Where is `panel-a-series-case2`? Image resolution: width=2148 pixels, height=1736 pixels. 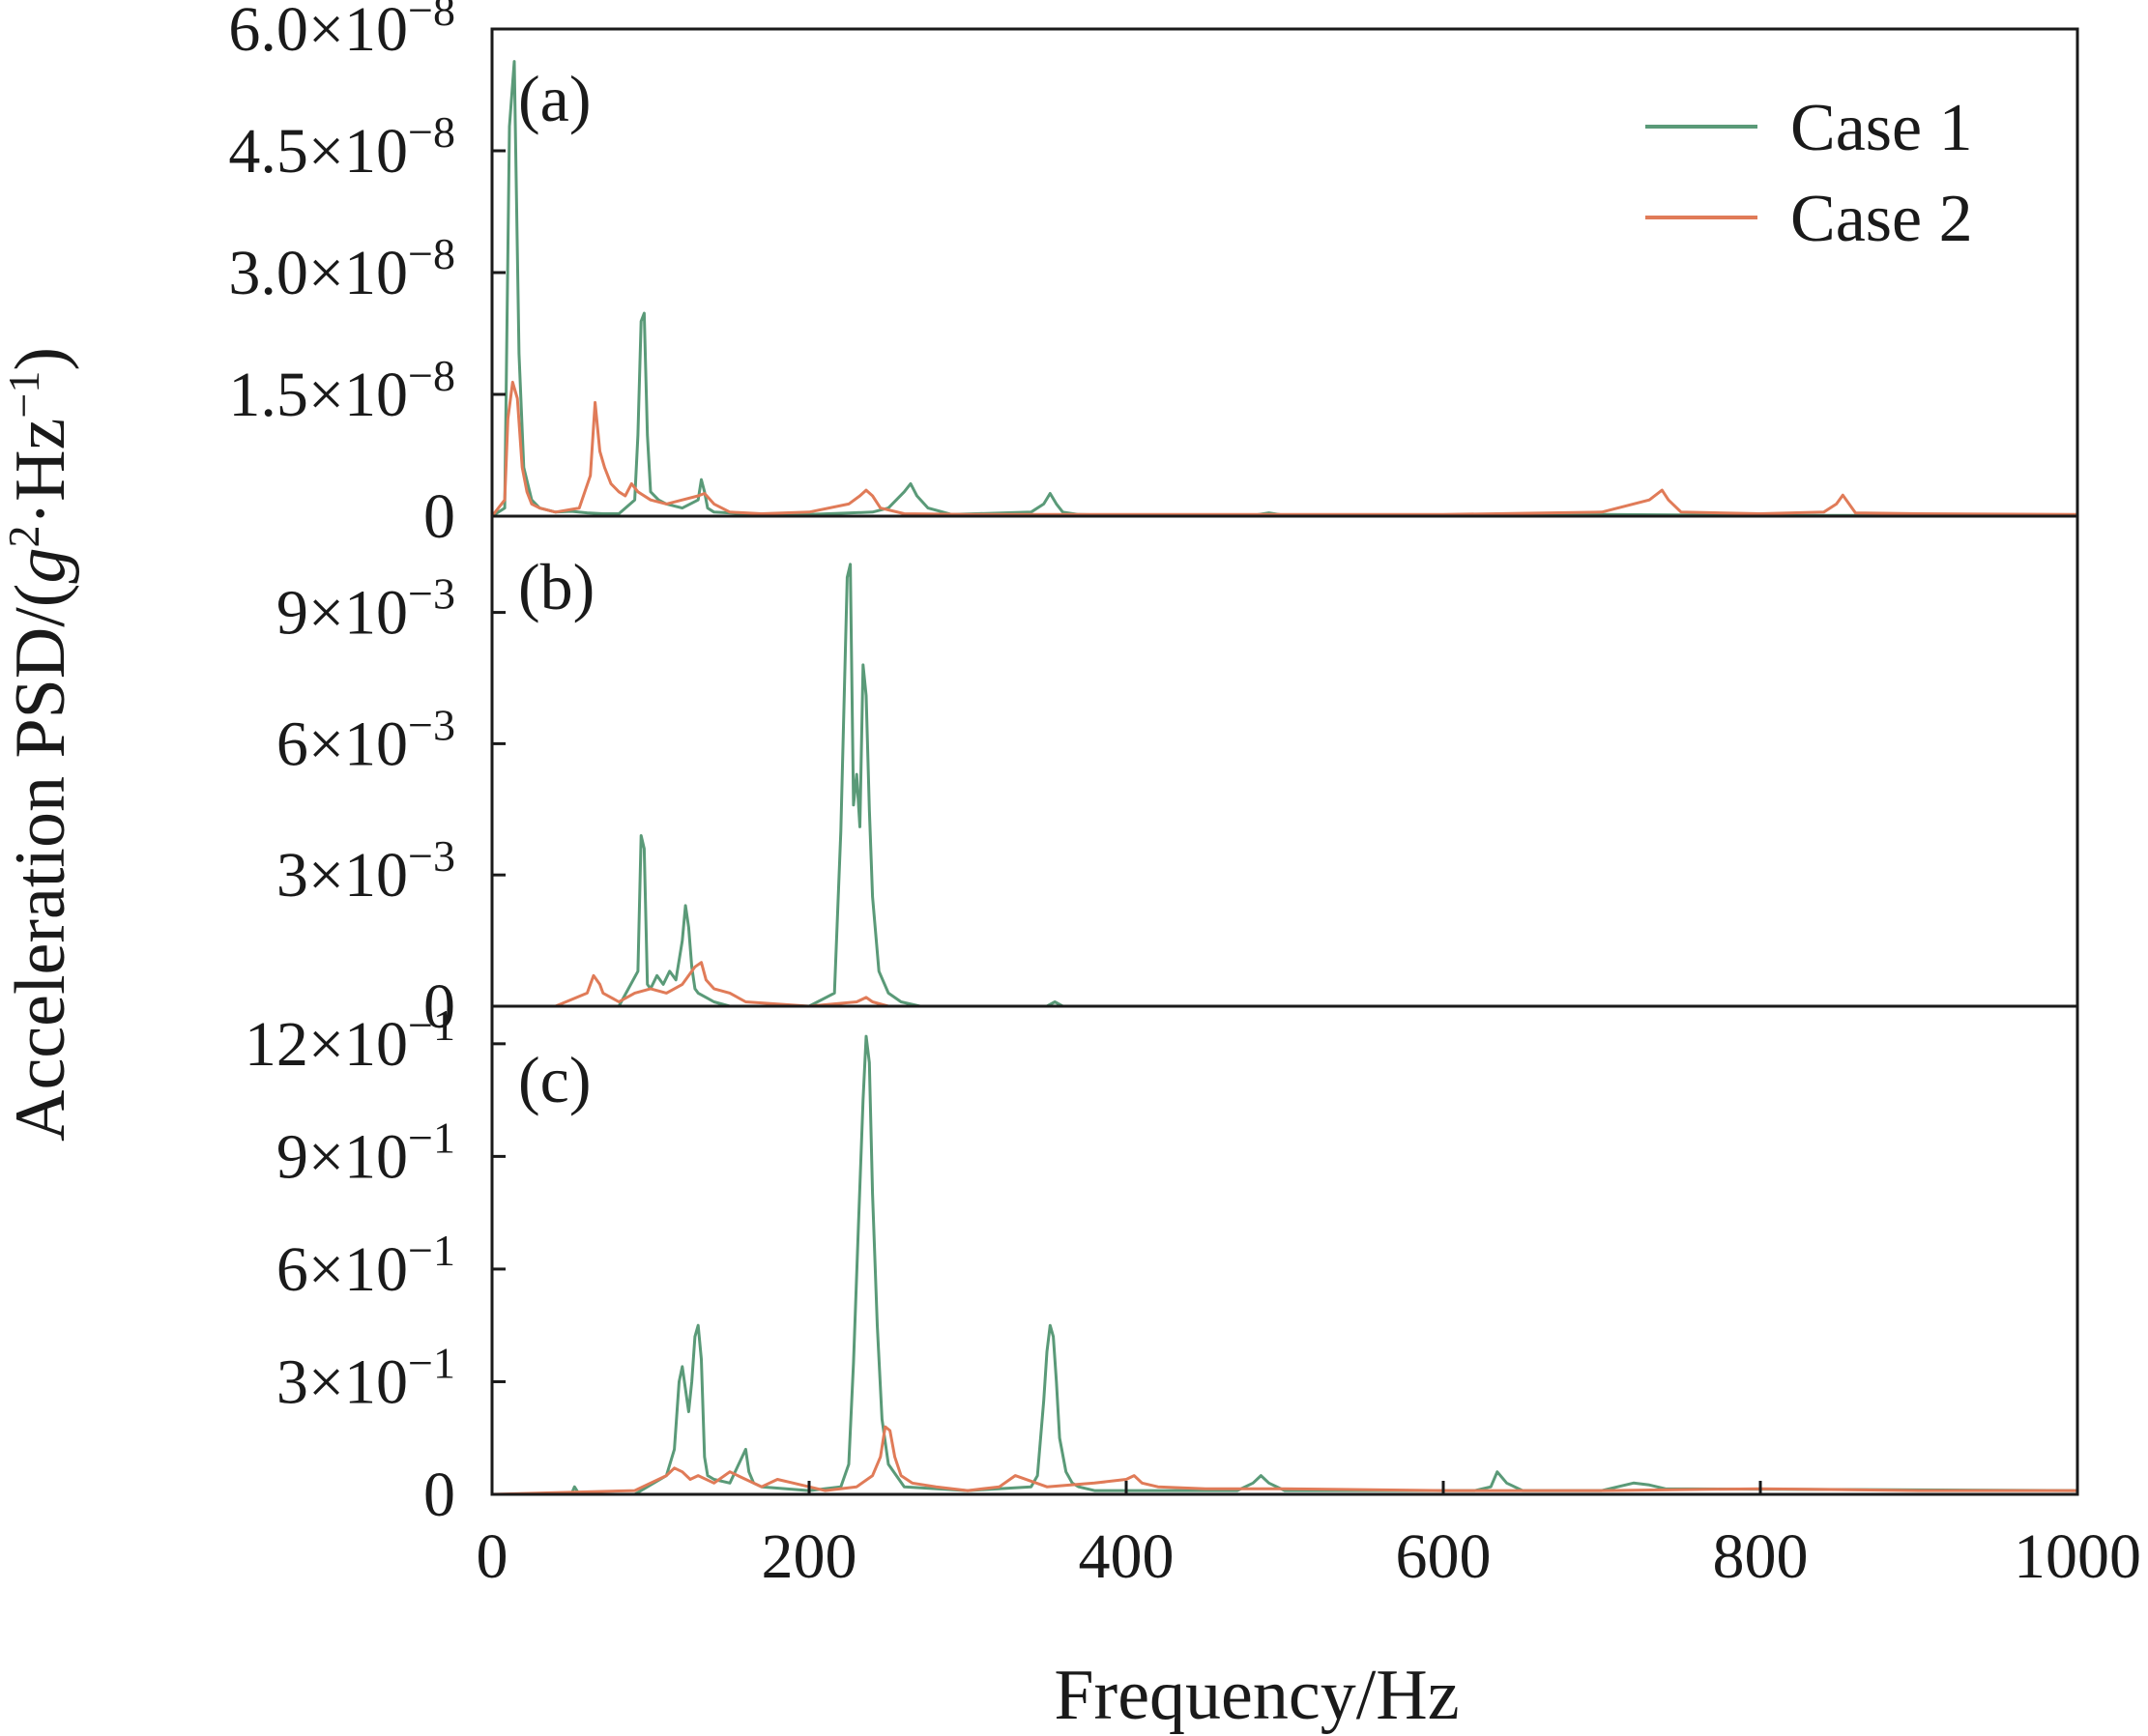
panel-a-series-case2 is located at coordinates (1284, 449).